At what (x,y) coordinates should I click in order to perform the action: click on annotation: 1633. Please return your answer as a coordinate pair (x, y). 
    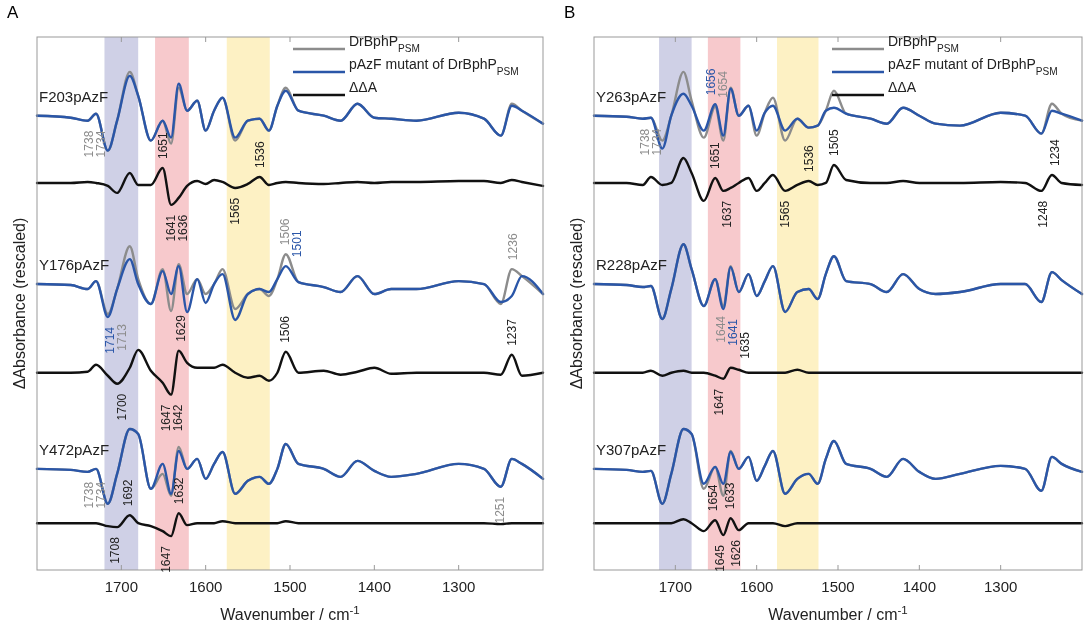
    Looking at the image, I should click on (730, 496).